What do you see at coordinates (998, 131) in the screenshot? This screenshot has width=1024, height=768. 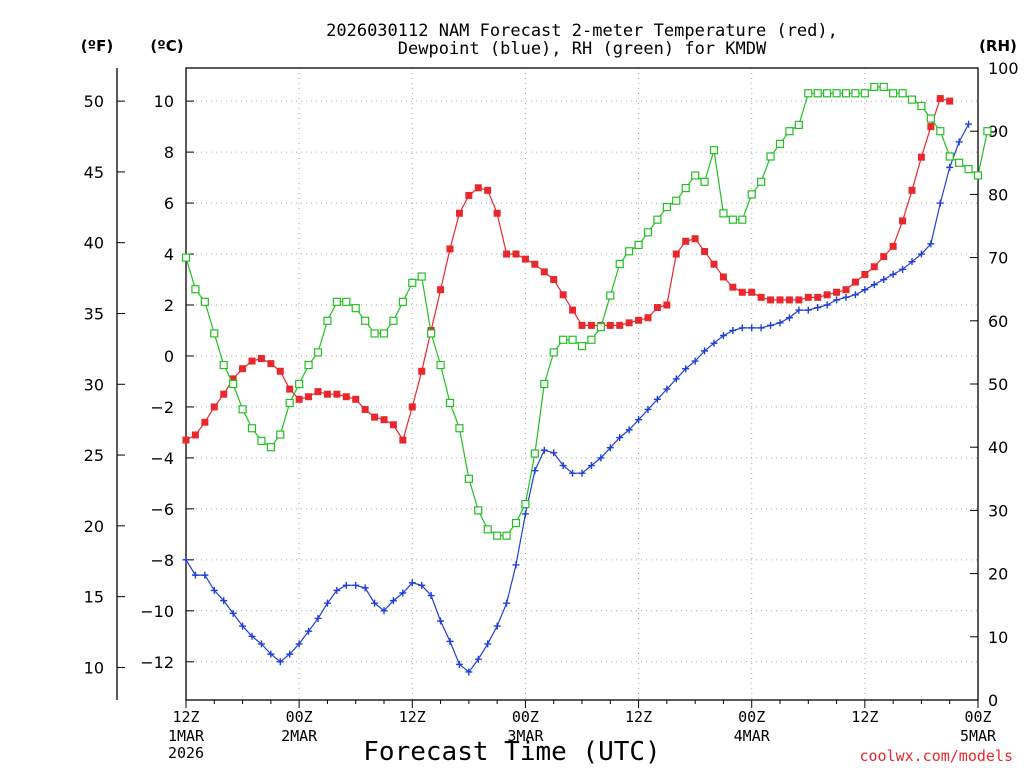 I see `rh-tick-label: 90` at bounding box center [998, 131].